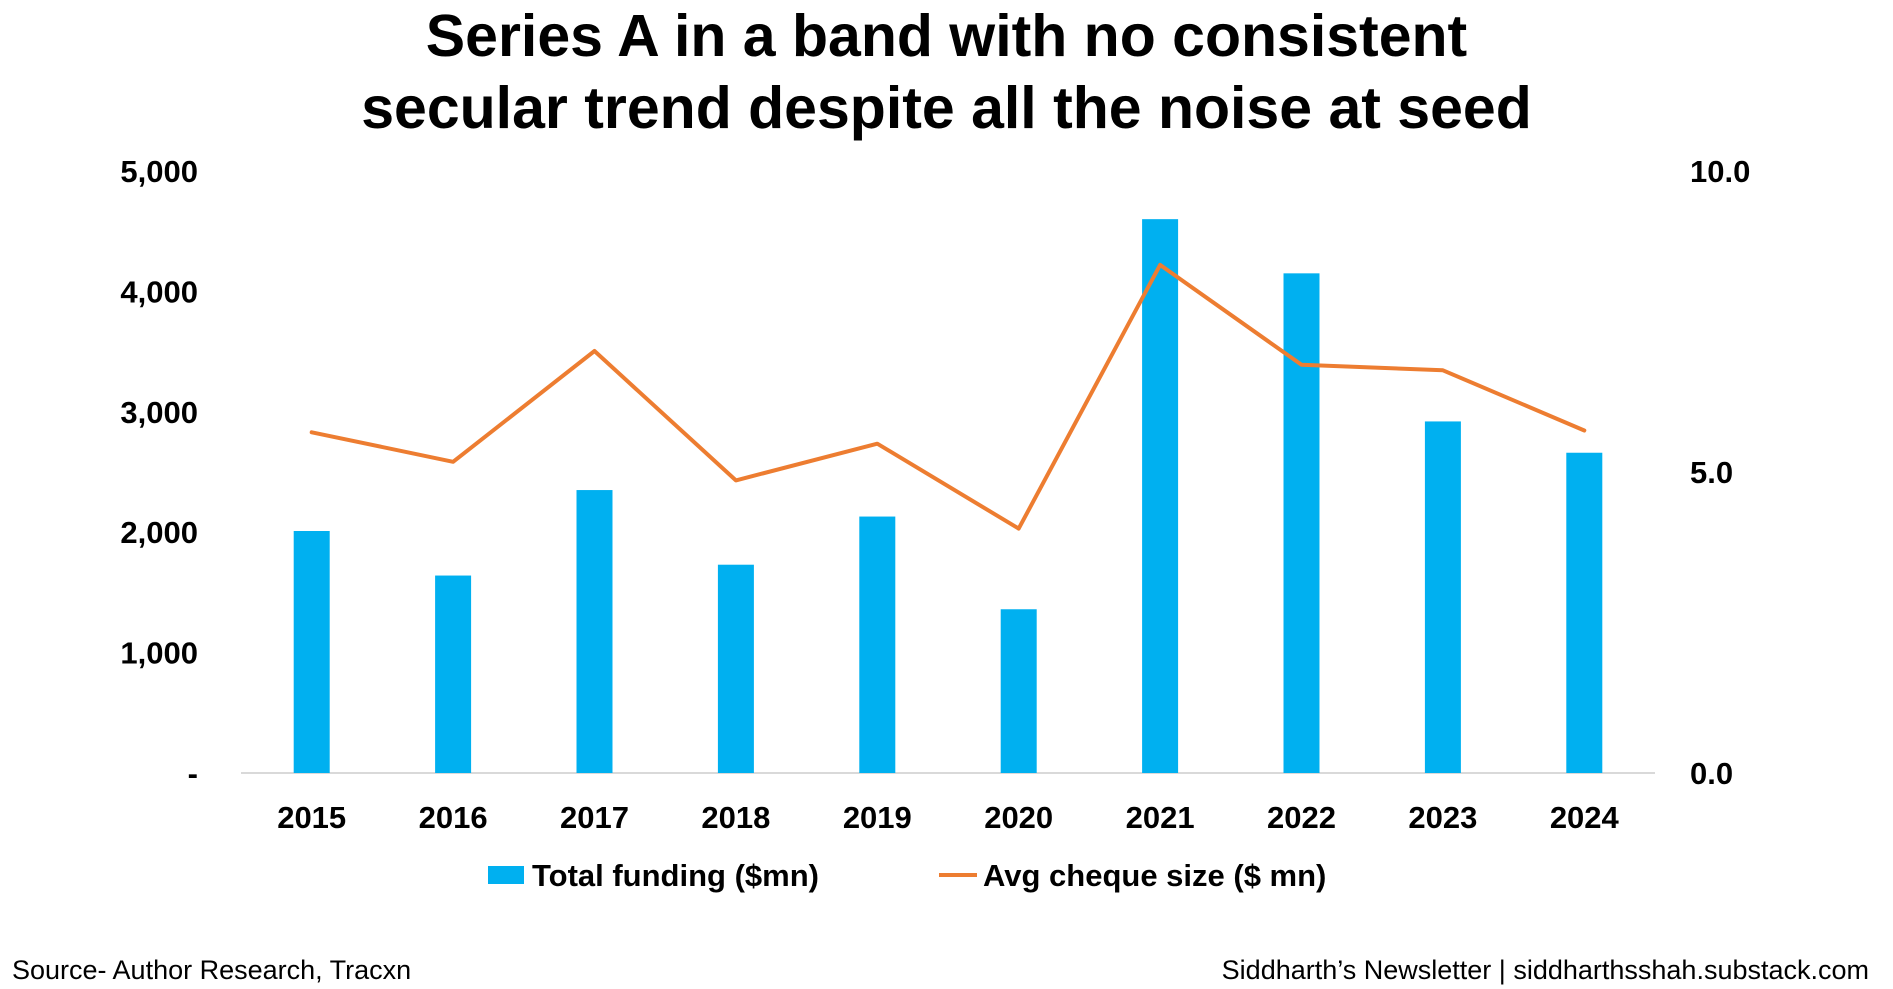 This screenshot has width=1893, height=989. What do you see at coordinates (159, 472) in the screenshot?
I see `left-axis-tick-labels: - 1,000 2,000 3,000 4,000 5,000` at bounding box center [159, 472].